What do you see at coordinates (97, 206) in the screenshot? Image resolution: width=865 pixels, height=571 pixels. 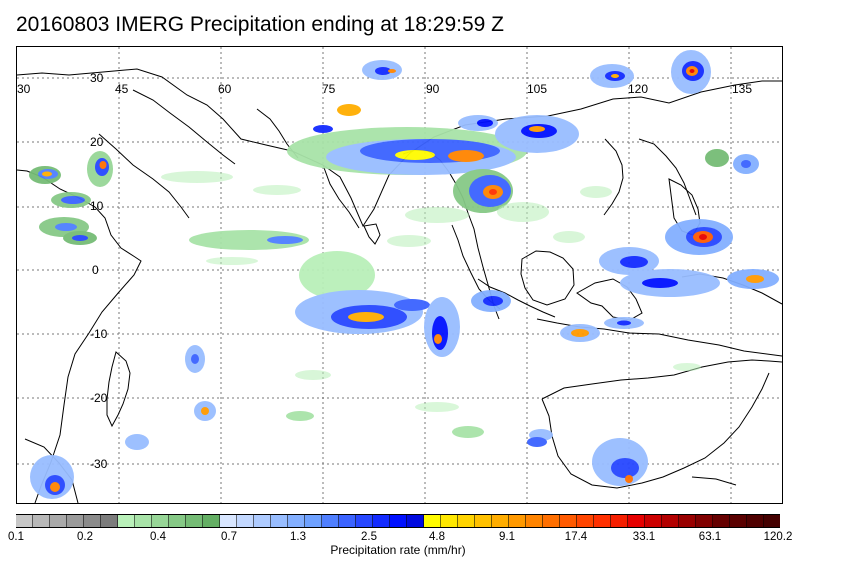 I see `latitude-label-10n: 10` at bounding box center [97, 206].